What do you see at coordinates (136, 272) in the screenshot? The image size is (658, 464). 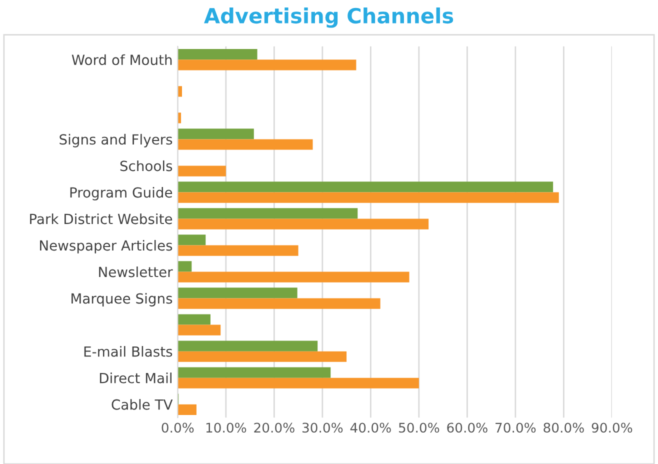 I see `y-tick-label: Newsletter` at bounding box center [136, 272].